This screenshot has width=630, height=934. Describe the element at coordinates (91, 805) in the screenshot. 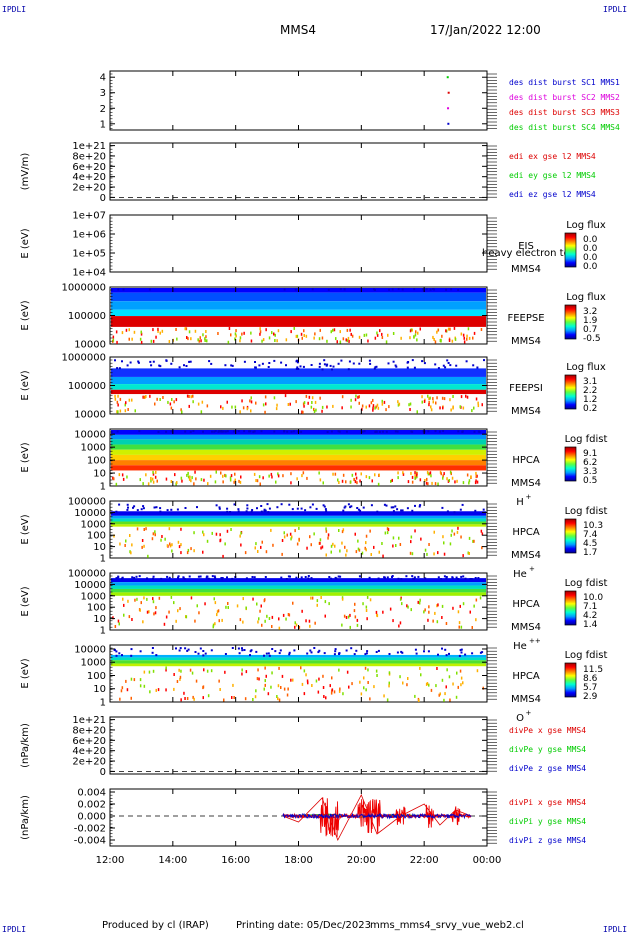

I see `y-tick-label: 0.002` at that location.